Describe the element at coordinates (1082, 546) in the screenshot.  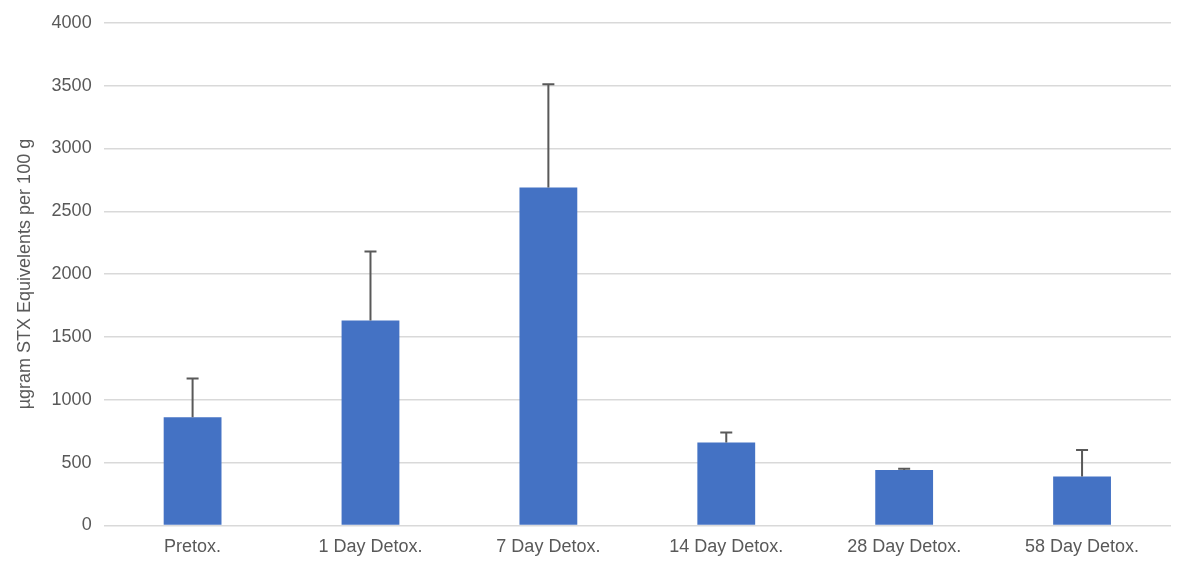
I see `x-tick-label: 58 Day Detox.` at that location.